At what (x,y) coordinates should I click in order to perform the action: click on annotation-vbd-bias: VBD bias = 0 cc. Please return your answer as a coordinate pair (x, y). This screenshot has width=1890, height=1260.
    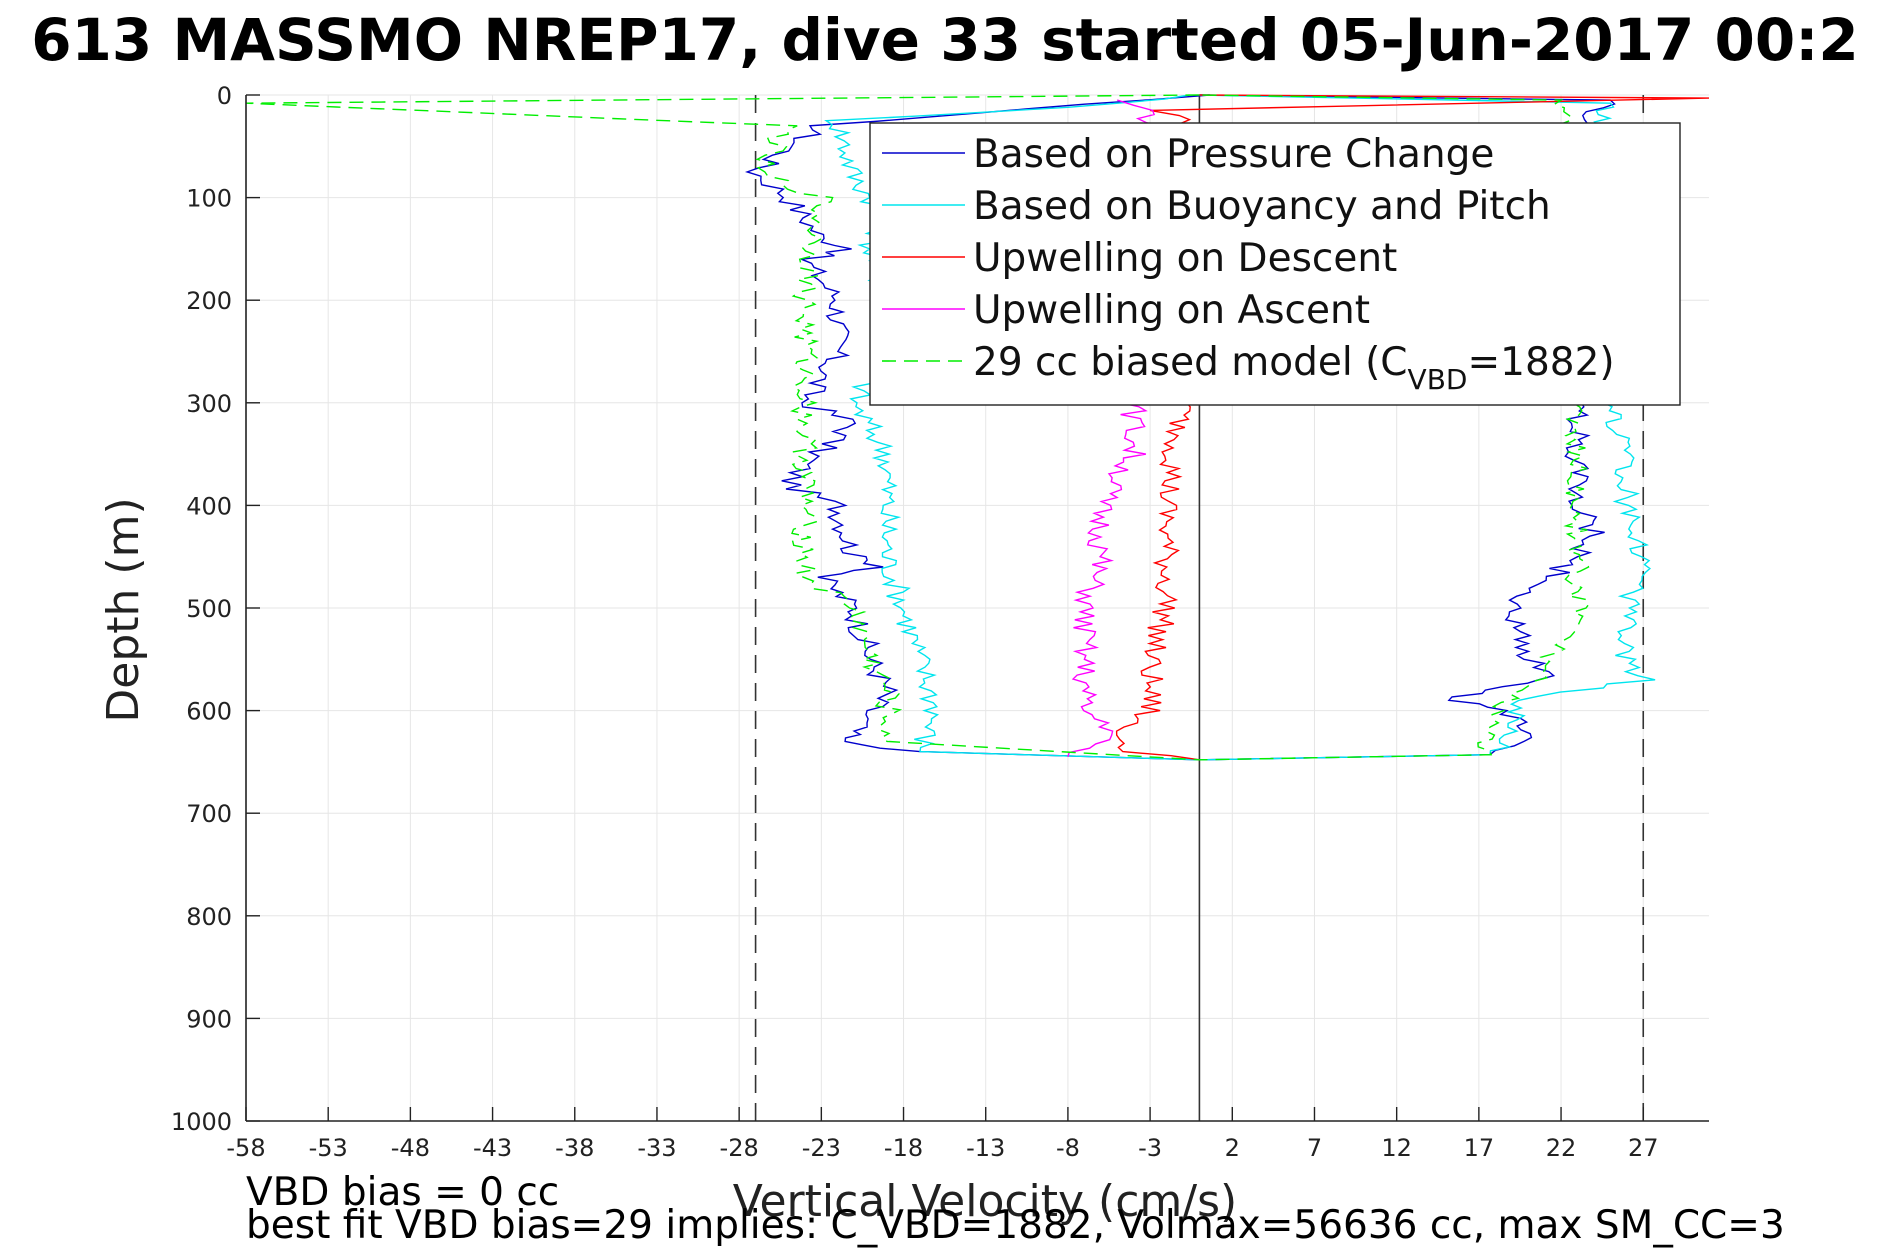
    Looking at the image, I should click on (402, 1192).